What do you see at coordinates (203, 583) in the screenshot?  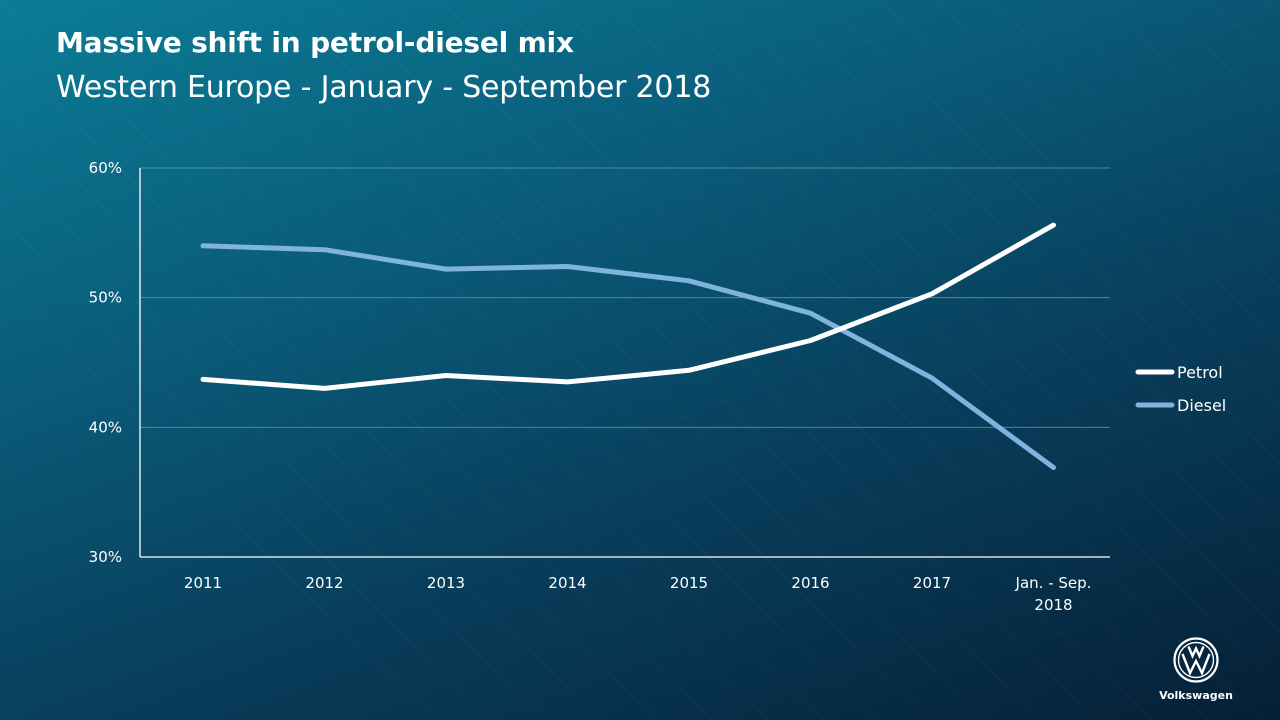 I see `x-tick-label: 2011` at bounding box center [203, 583].